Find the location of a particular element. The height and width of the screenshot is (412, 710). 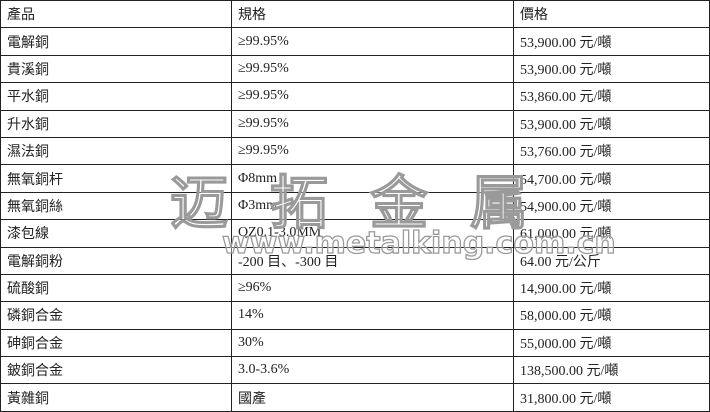

cell-price: 58,000.00 元/噸 is located at coordinates (611, 315).